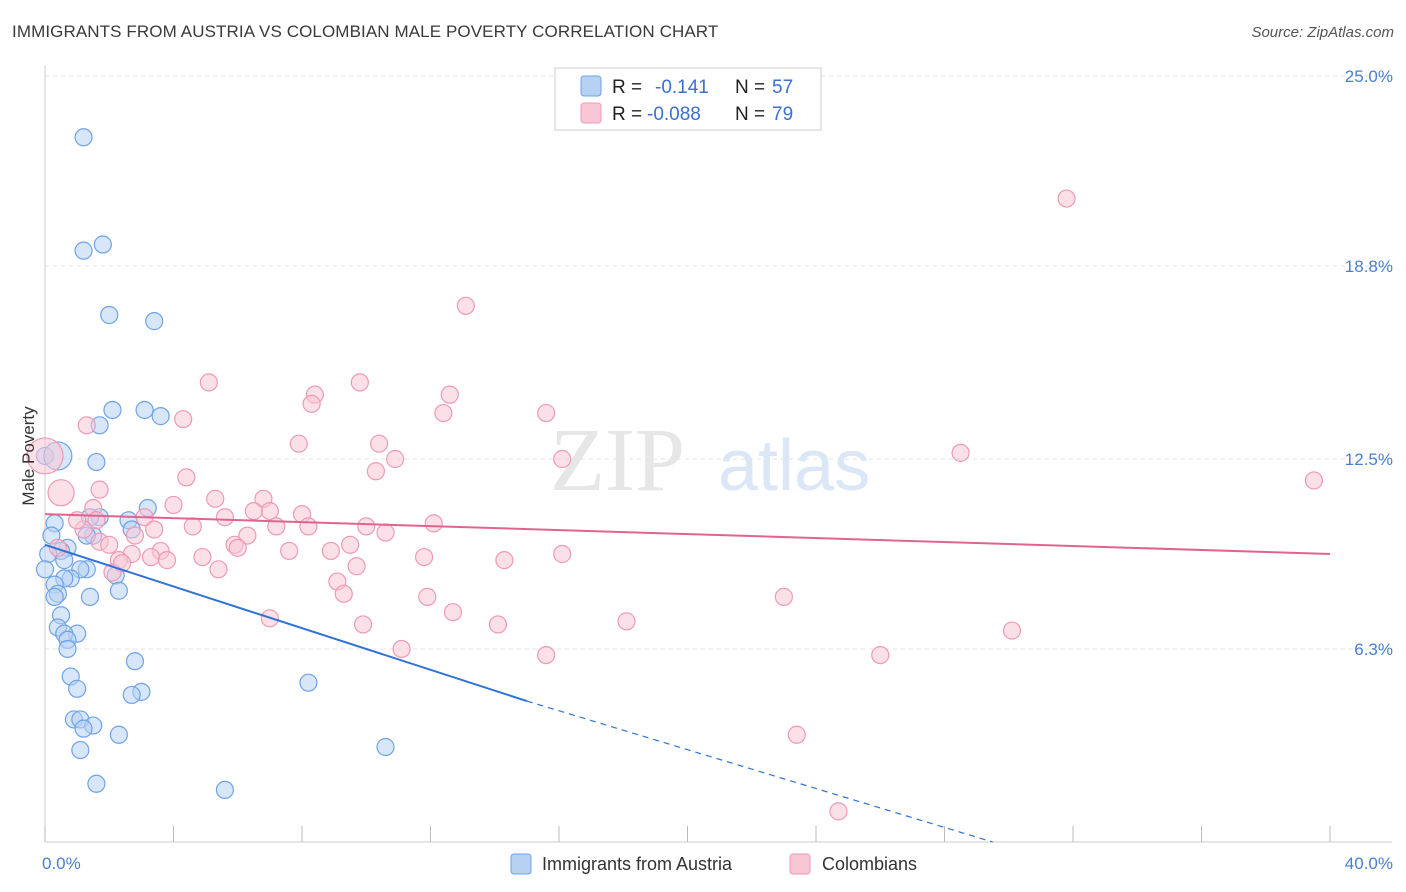  What do you see at coordinates (286, 623) in the screenshot?
I see `austria-trend-line` at bounding box center [286, 623].